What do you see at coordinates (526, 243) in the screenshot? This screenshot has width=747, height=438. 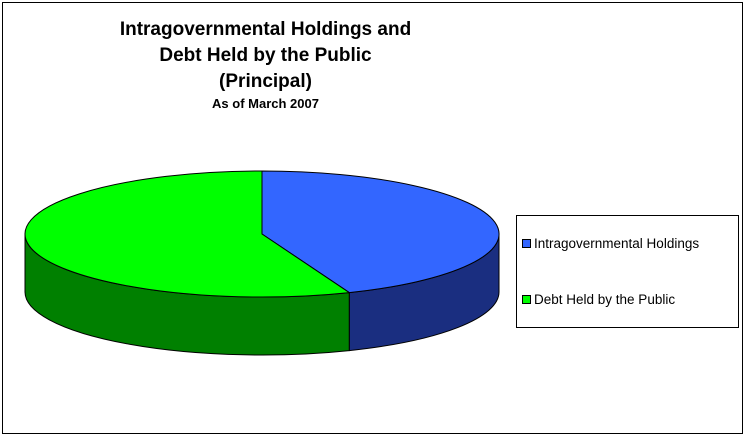 I see `legend-swatch-intragovernmental` at bounding box center [526, 243].